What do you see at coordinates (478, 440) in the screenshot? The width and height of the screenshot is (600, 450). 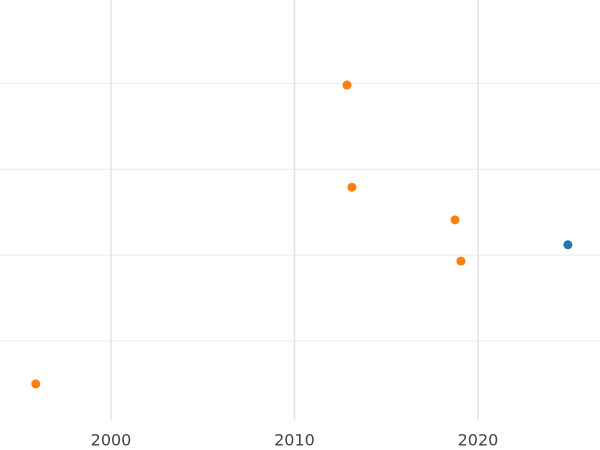 I see `x-tick-label: 2020` at bounding box center [478, 440].